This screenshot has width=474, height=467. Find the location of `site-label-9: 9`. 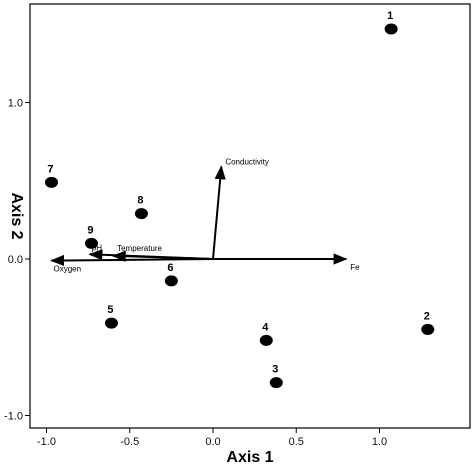

site-label-9: 9 is located at coordinates (90, 230).